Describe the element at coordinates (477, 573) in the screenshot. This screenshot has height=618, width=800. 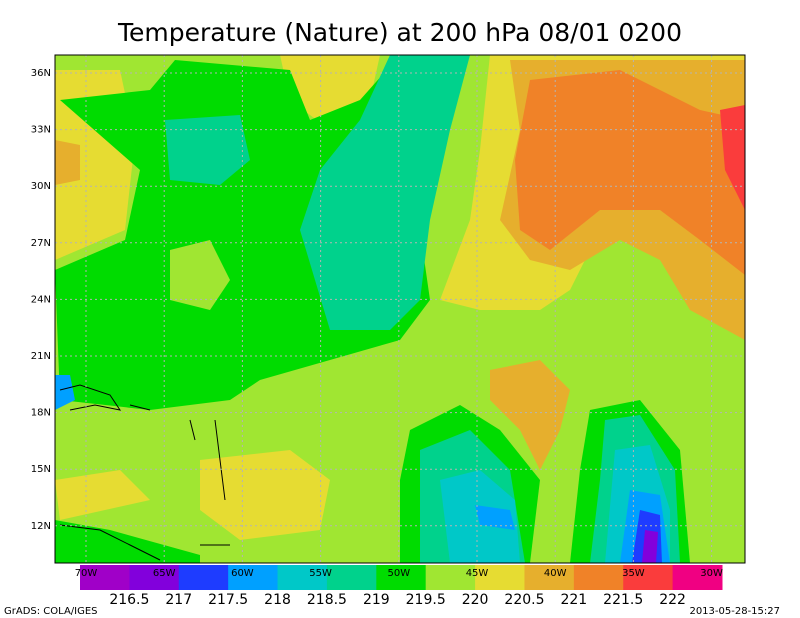
I see `longitude-label: 45W` at that location.